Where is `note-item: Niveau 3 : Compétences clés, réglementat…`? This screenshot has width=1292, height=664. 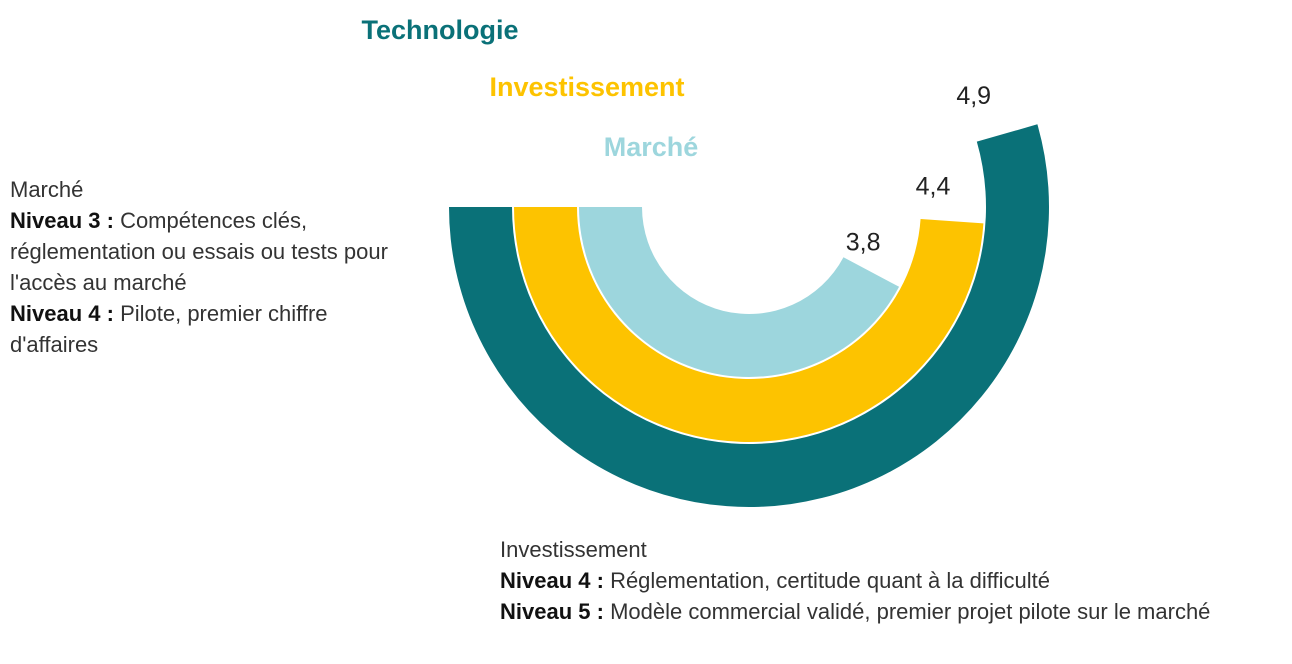
note-item: Niveau 3 : Compétences clés, réglementat… is located at coordinates (215, 251).